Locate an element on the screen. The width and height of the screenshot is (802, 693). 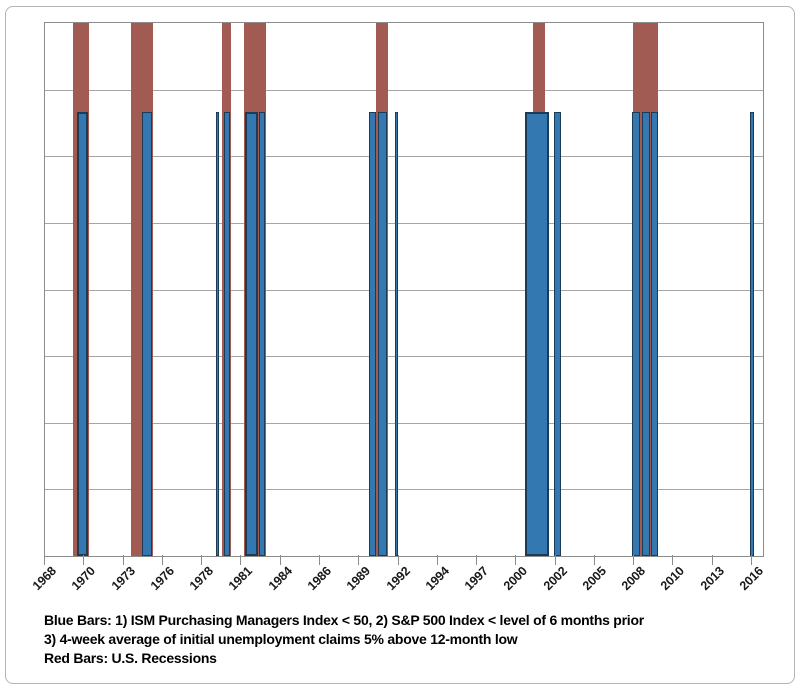
legend-red-bars: Red Bars: U.S. Recessions is located at coordinates (130, 658).